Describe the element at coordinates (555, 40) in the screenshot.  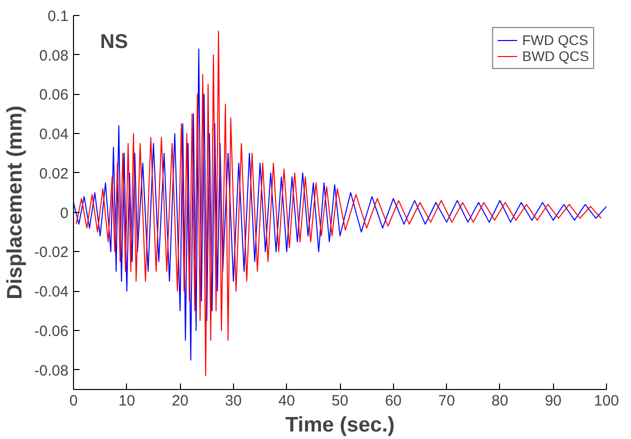
I see `legend-label: FWD QCS` at that location.